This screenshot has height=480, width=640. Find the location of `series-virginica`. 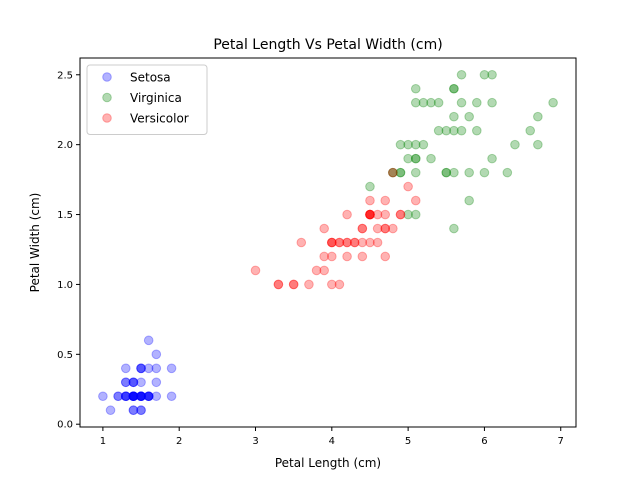

series-virginica is located at coordinates (461, 151).